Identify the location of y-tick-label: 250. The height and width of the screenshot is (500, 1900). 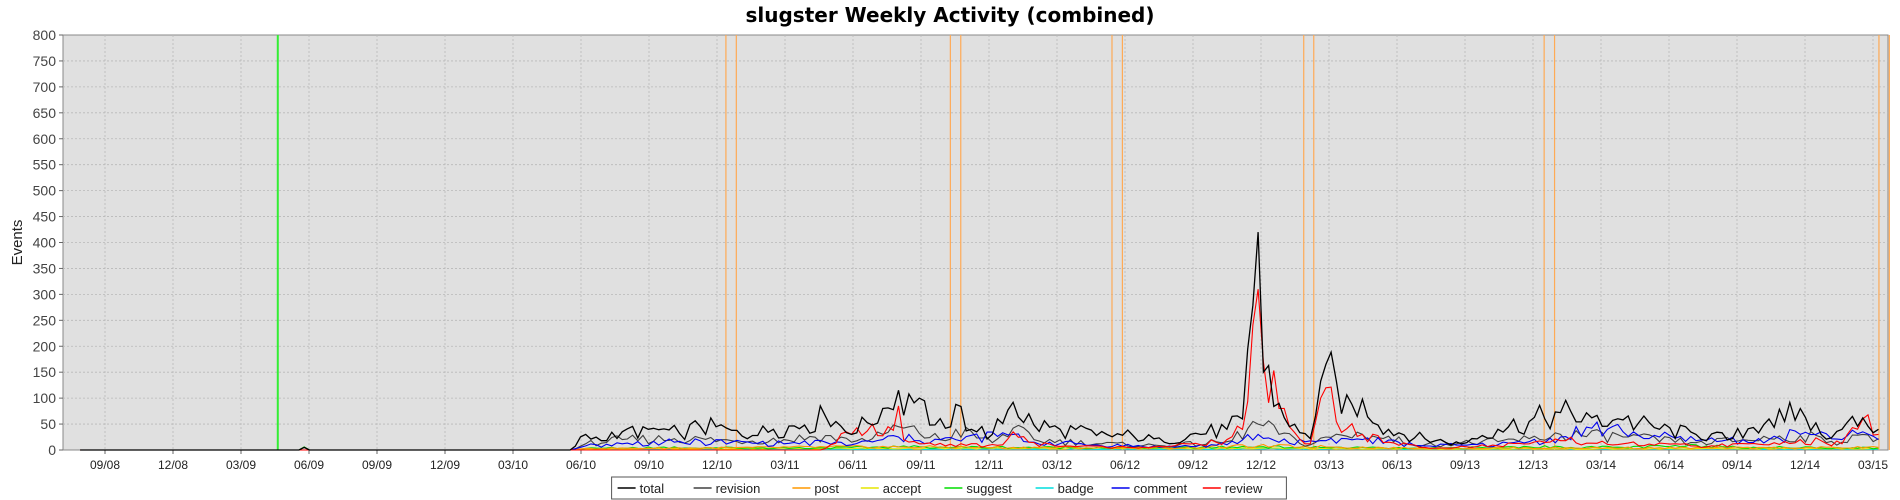
(45, 320).